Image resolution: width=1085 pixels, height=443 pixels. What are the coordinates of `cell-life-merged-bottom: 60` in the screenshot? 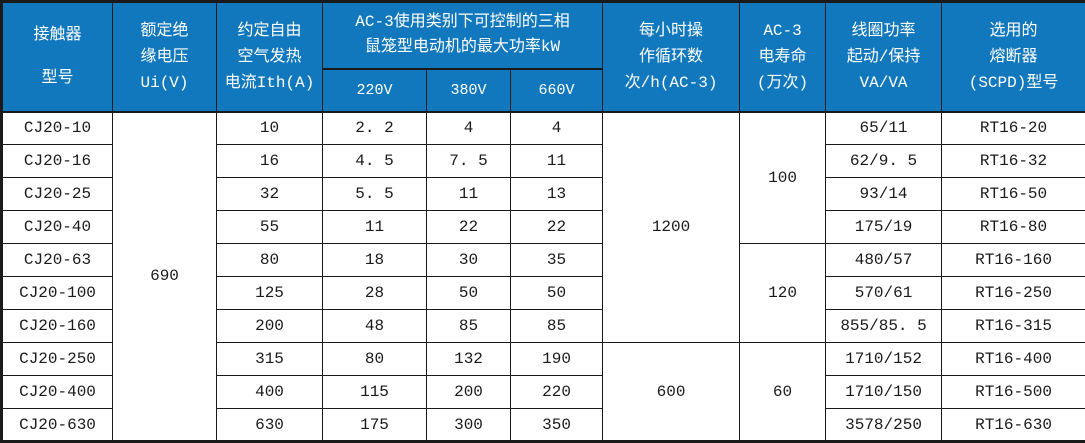 It's located at (783, 392).